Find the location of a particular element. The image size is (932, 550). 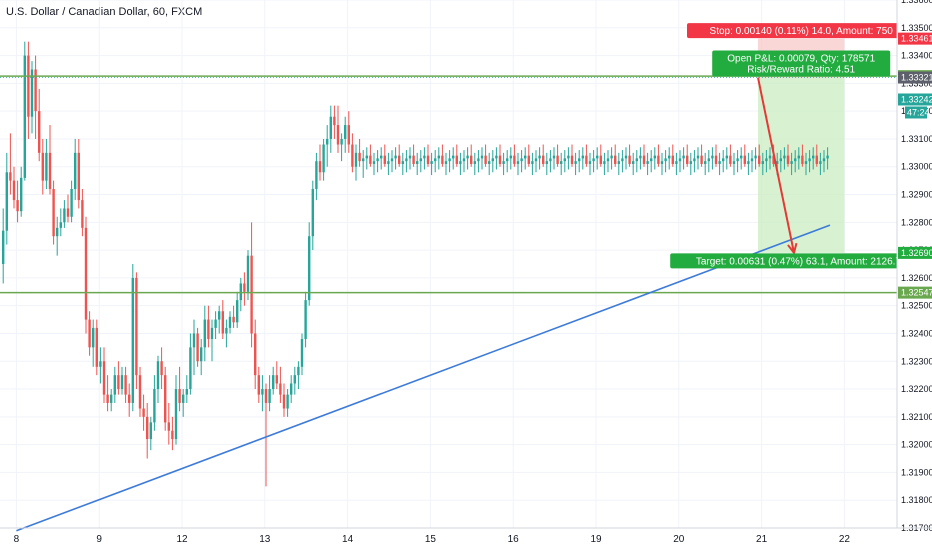

price-tag-label: 1.32690 is located at coordinates (916, 253).